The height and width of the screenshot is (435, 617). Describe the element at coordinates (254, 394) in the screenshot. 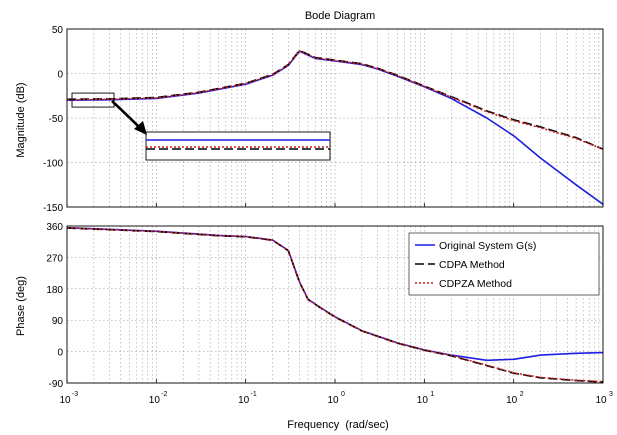

I see `x-tick-exponent: -1` at that location.